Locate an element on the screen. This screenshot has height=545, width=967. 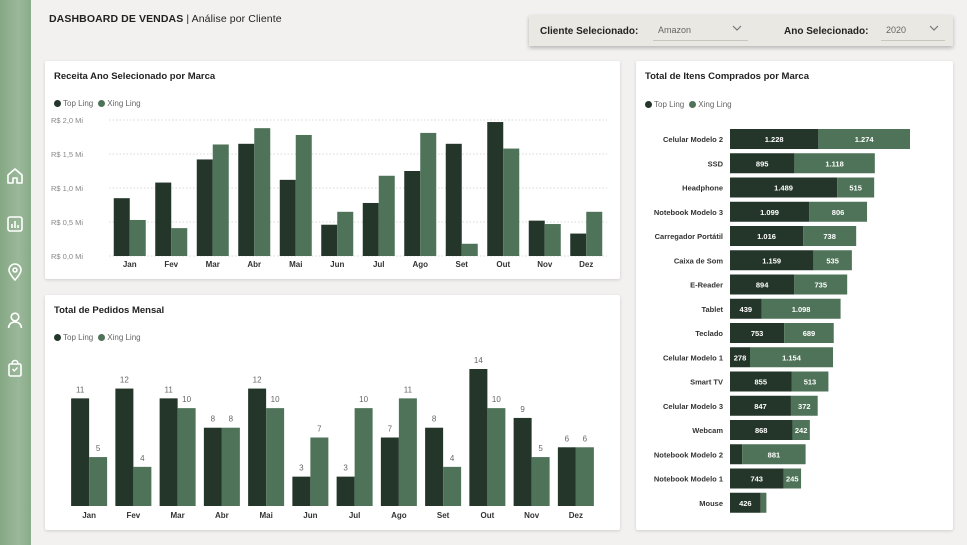
x-tick-label: Dez is located at coordinates (586, 264).